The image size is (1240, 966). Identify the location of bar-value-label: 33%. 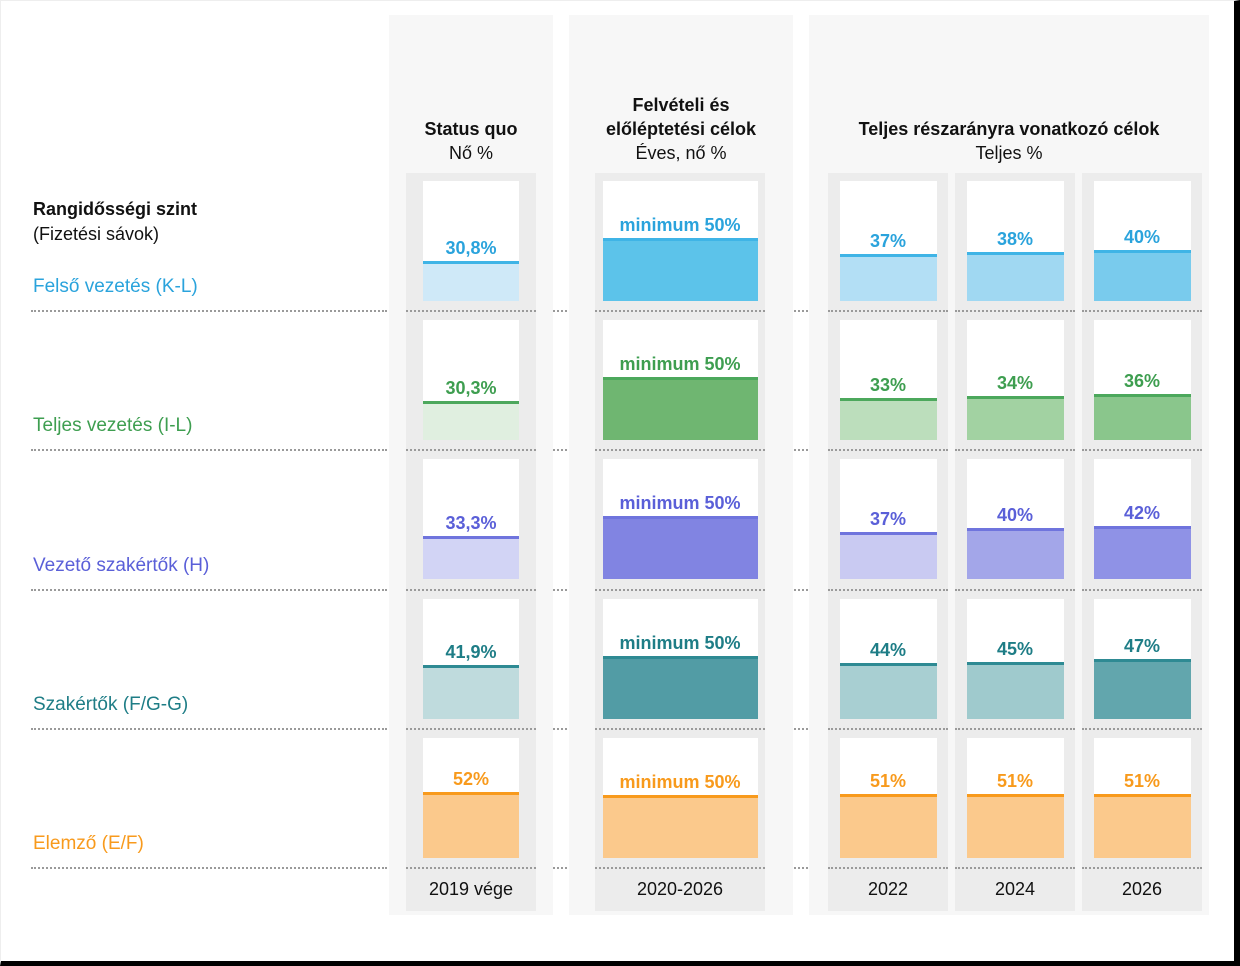
(888, 384).